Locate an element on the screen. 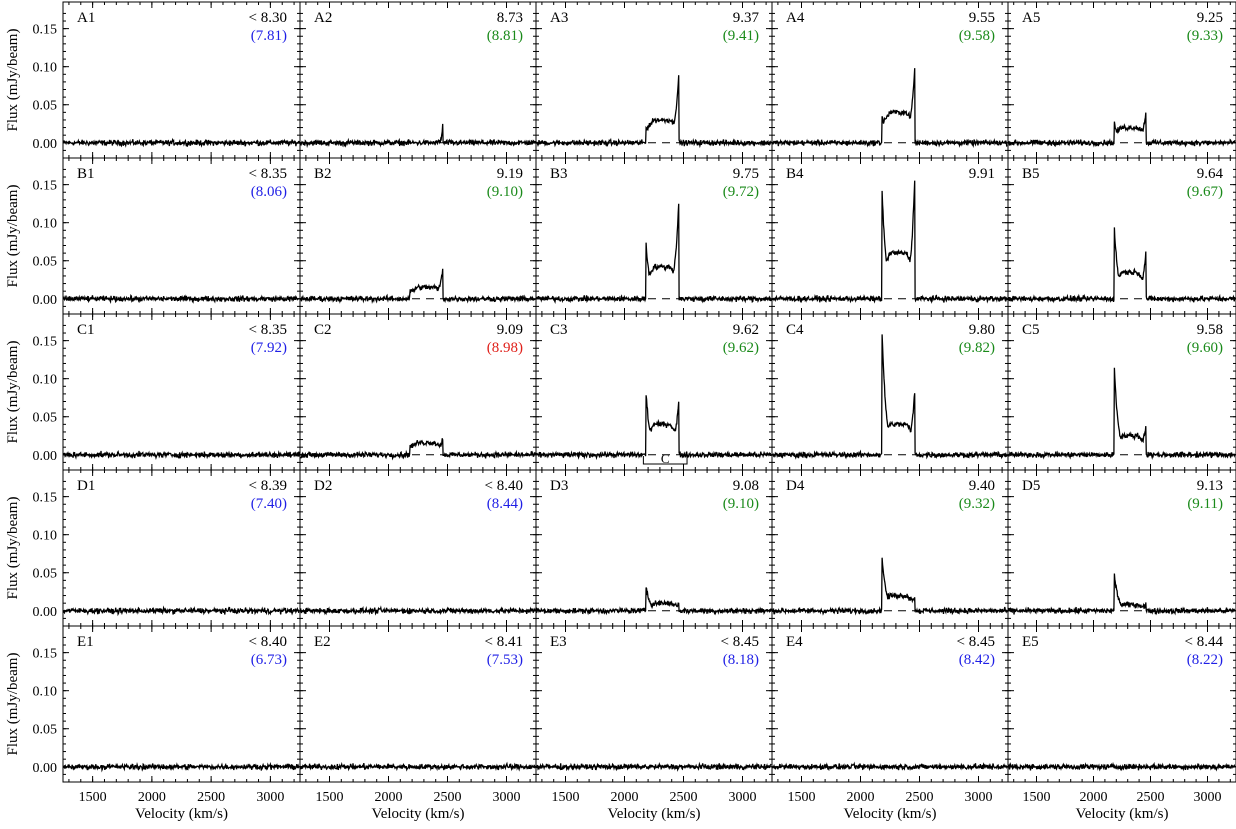  panel-label: B2 is located at coordinates (323, 174).